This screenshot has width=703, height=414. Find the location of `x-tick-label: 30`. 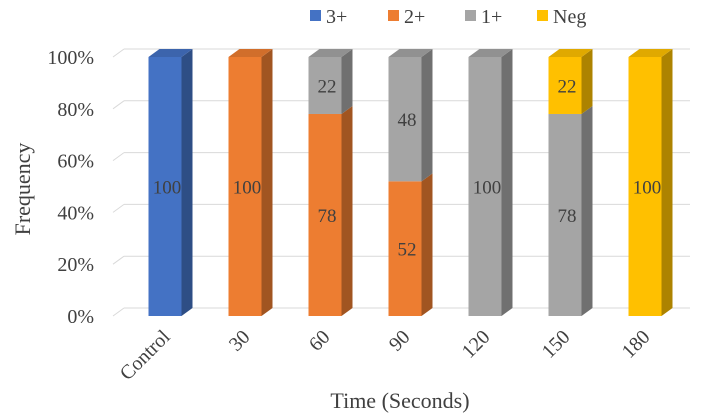

x-tick-label: 30 is located at coordinates (240, 341).